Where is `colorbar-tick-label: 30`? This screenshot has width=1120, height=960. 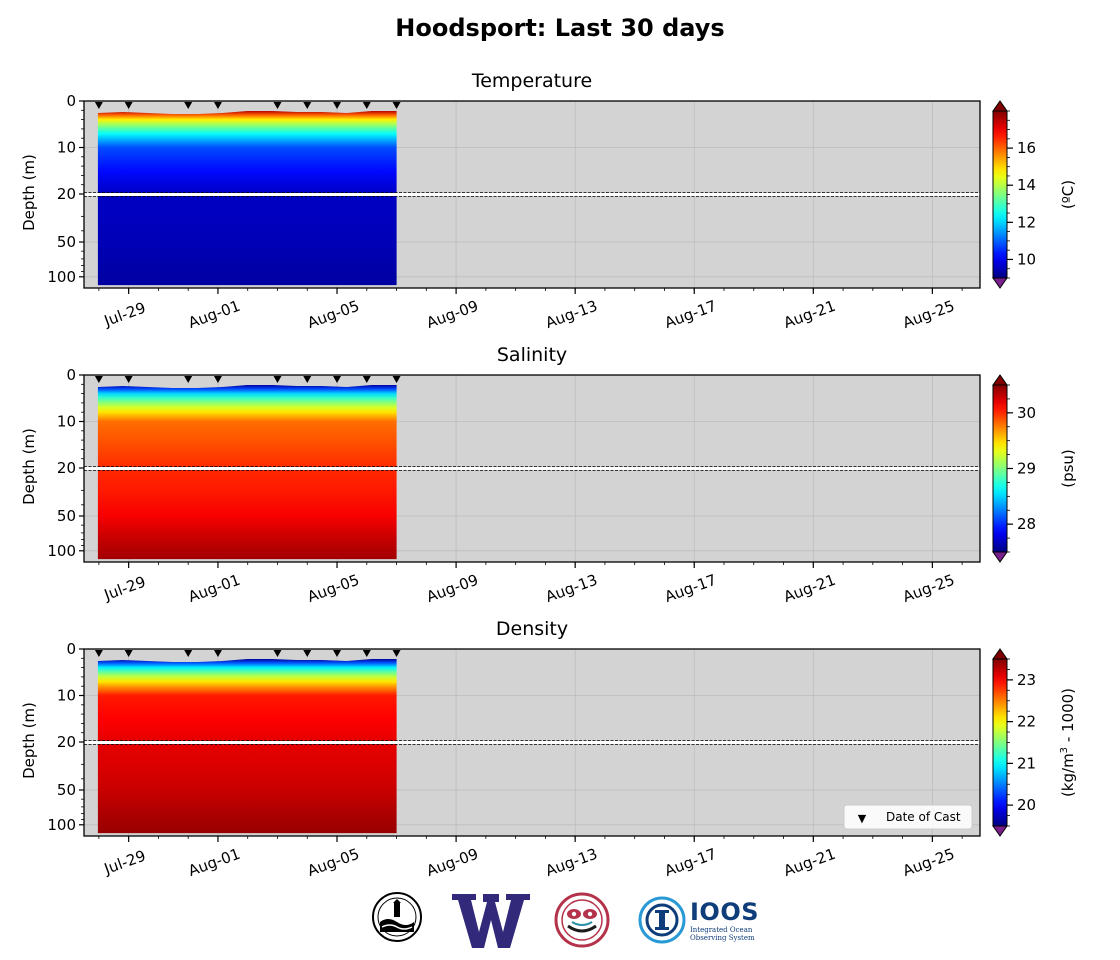
colorbar-tick-label: 30 is located at coordinates (1026, 413).